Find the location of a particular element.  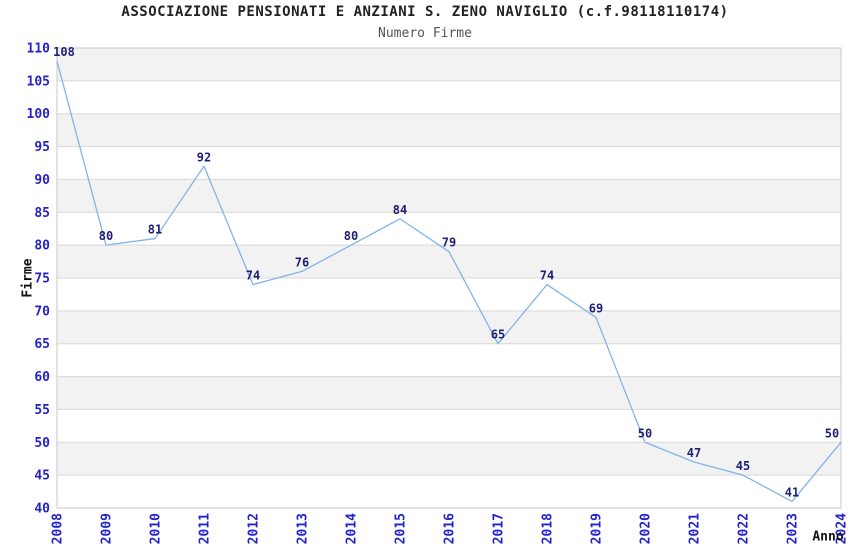

point-value-label: 69 is located at coordinates (596, 308).